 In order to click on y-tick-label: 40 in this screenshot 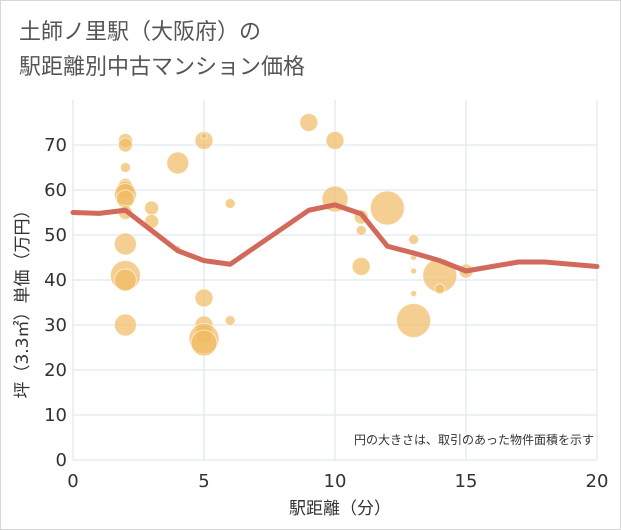, I will do `click(55, 280)`.